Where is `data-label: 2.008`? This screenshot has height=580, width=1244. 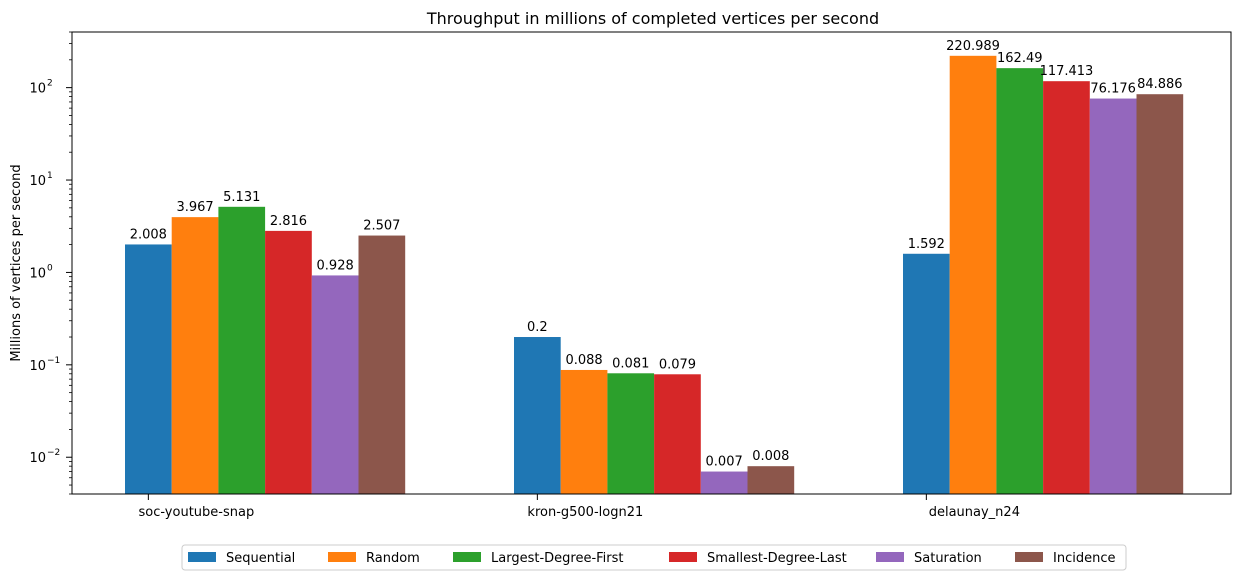
data-label: 2.008 is located at coordinates (148, 234).